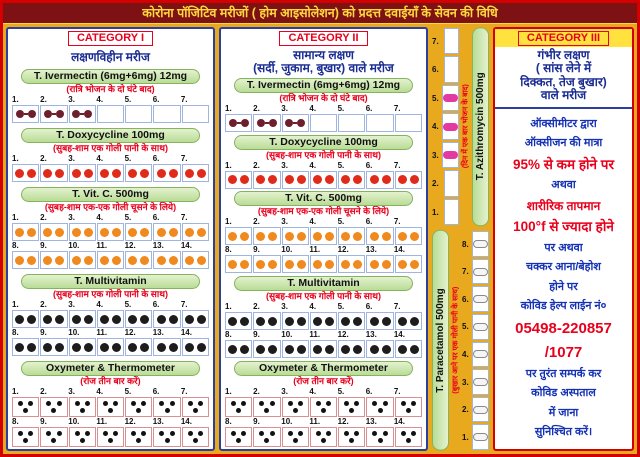  I want to click on medicine-name: T. Doxycycline 100mg, so click(323, 142).